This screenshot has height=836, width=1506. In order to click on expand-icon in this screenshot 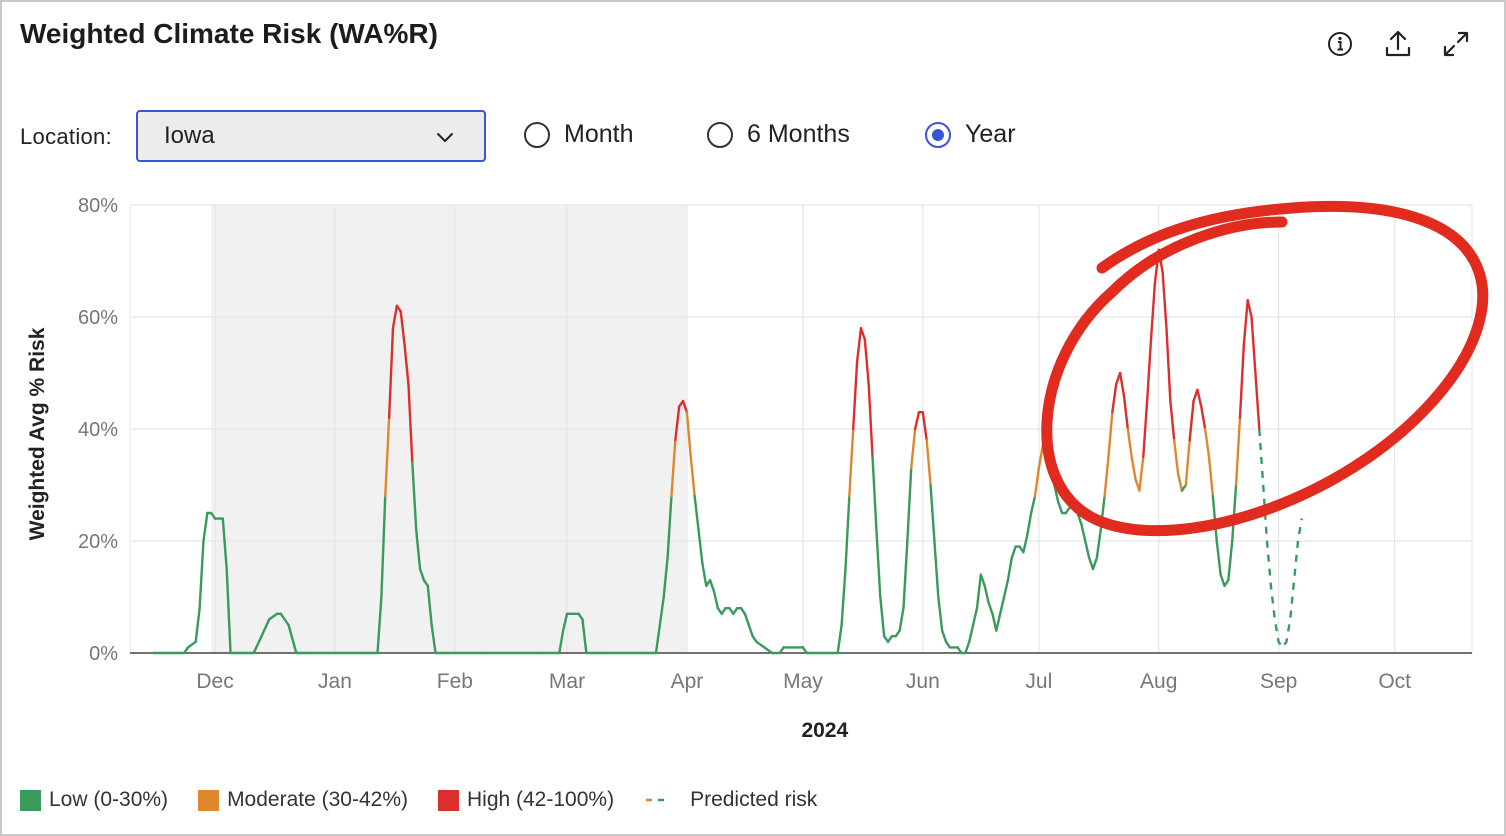, I will do `click(1456, 44)`.